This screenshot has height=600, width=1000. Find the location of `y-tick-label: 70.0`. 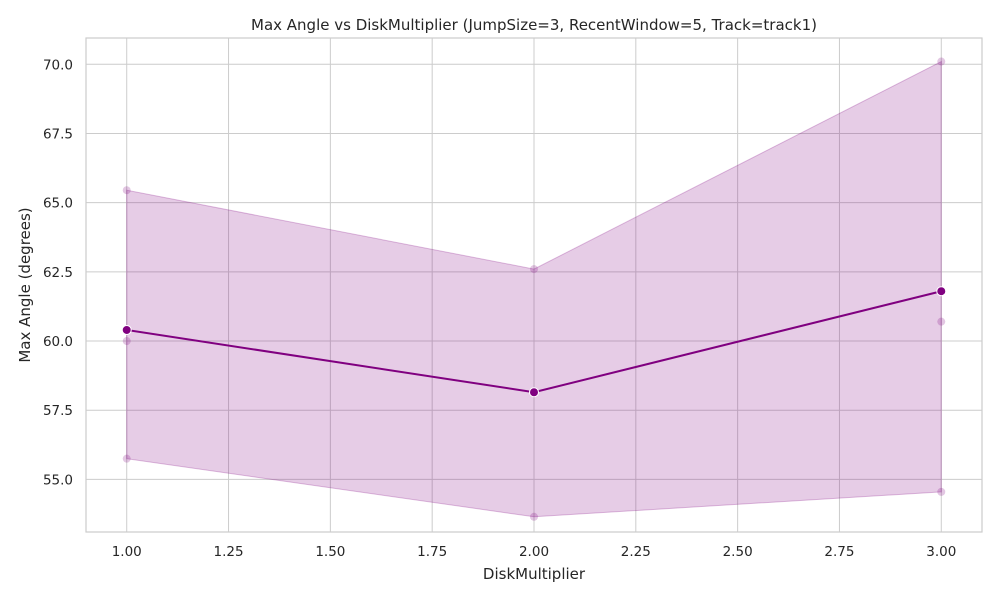

y-tick-label: 70.0 is located at coordinates (58, 65).